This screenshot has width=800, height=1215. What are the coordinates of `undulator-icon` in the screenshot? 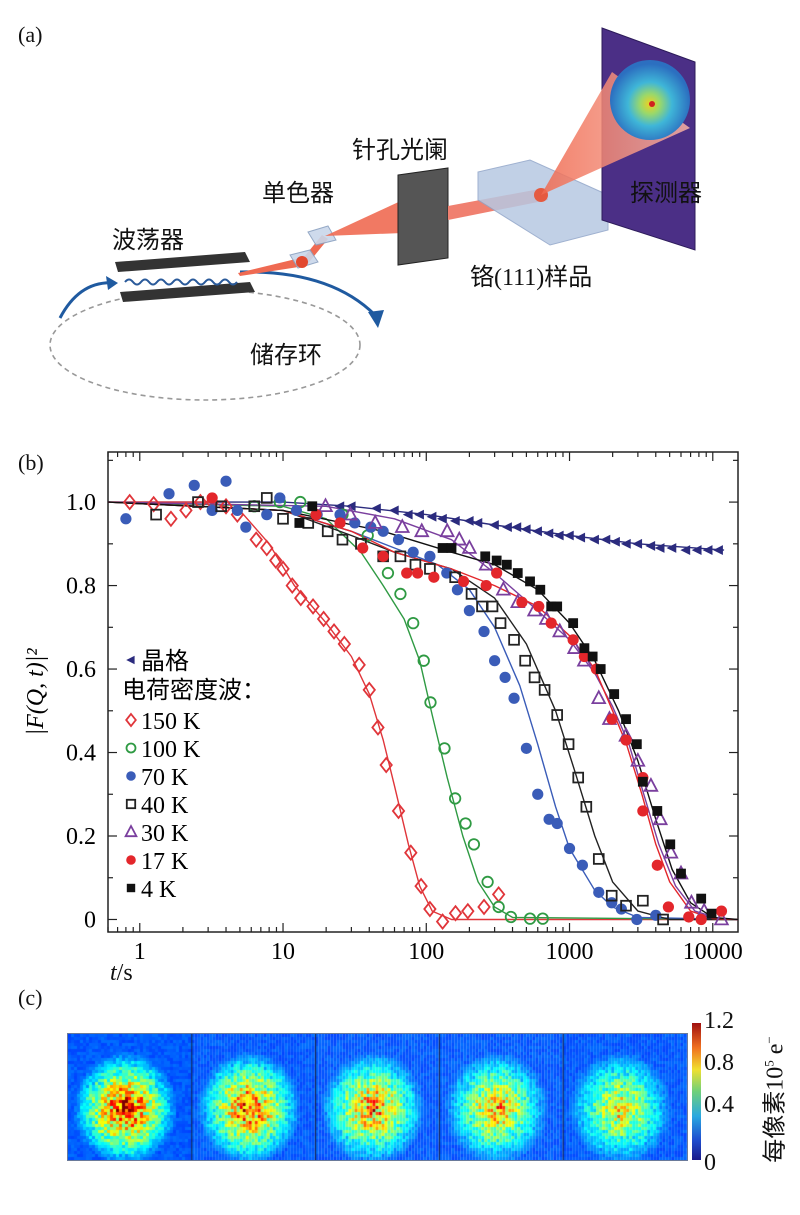 It's located at (185, 268).